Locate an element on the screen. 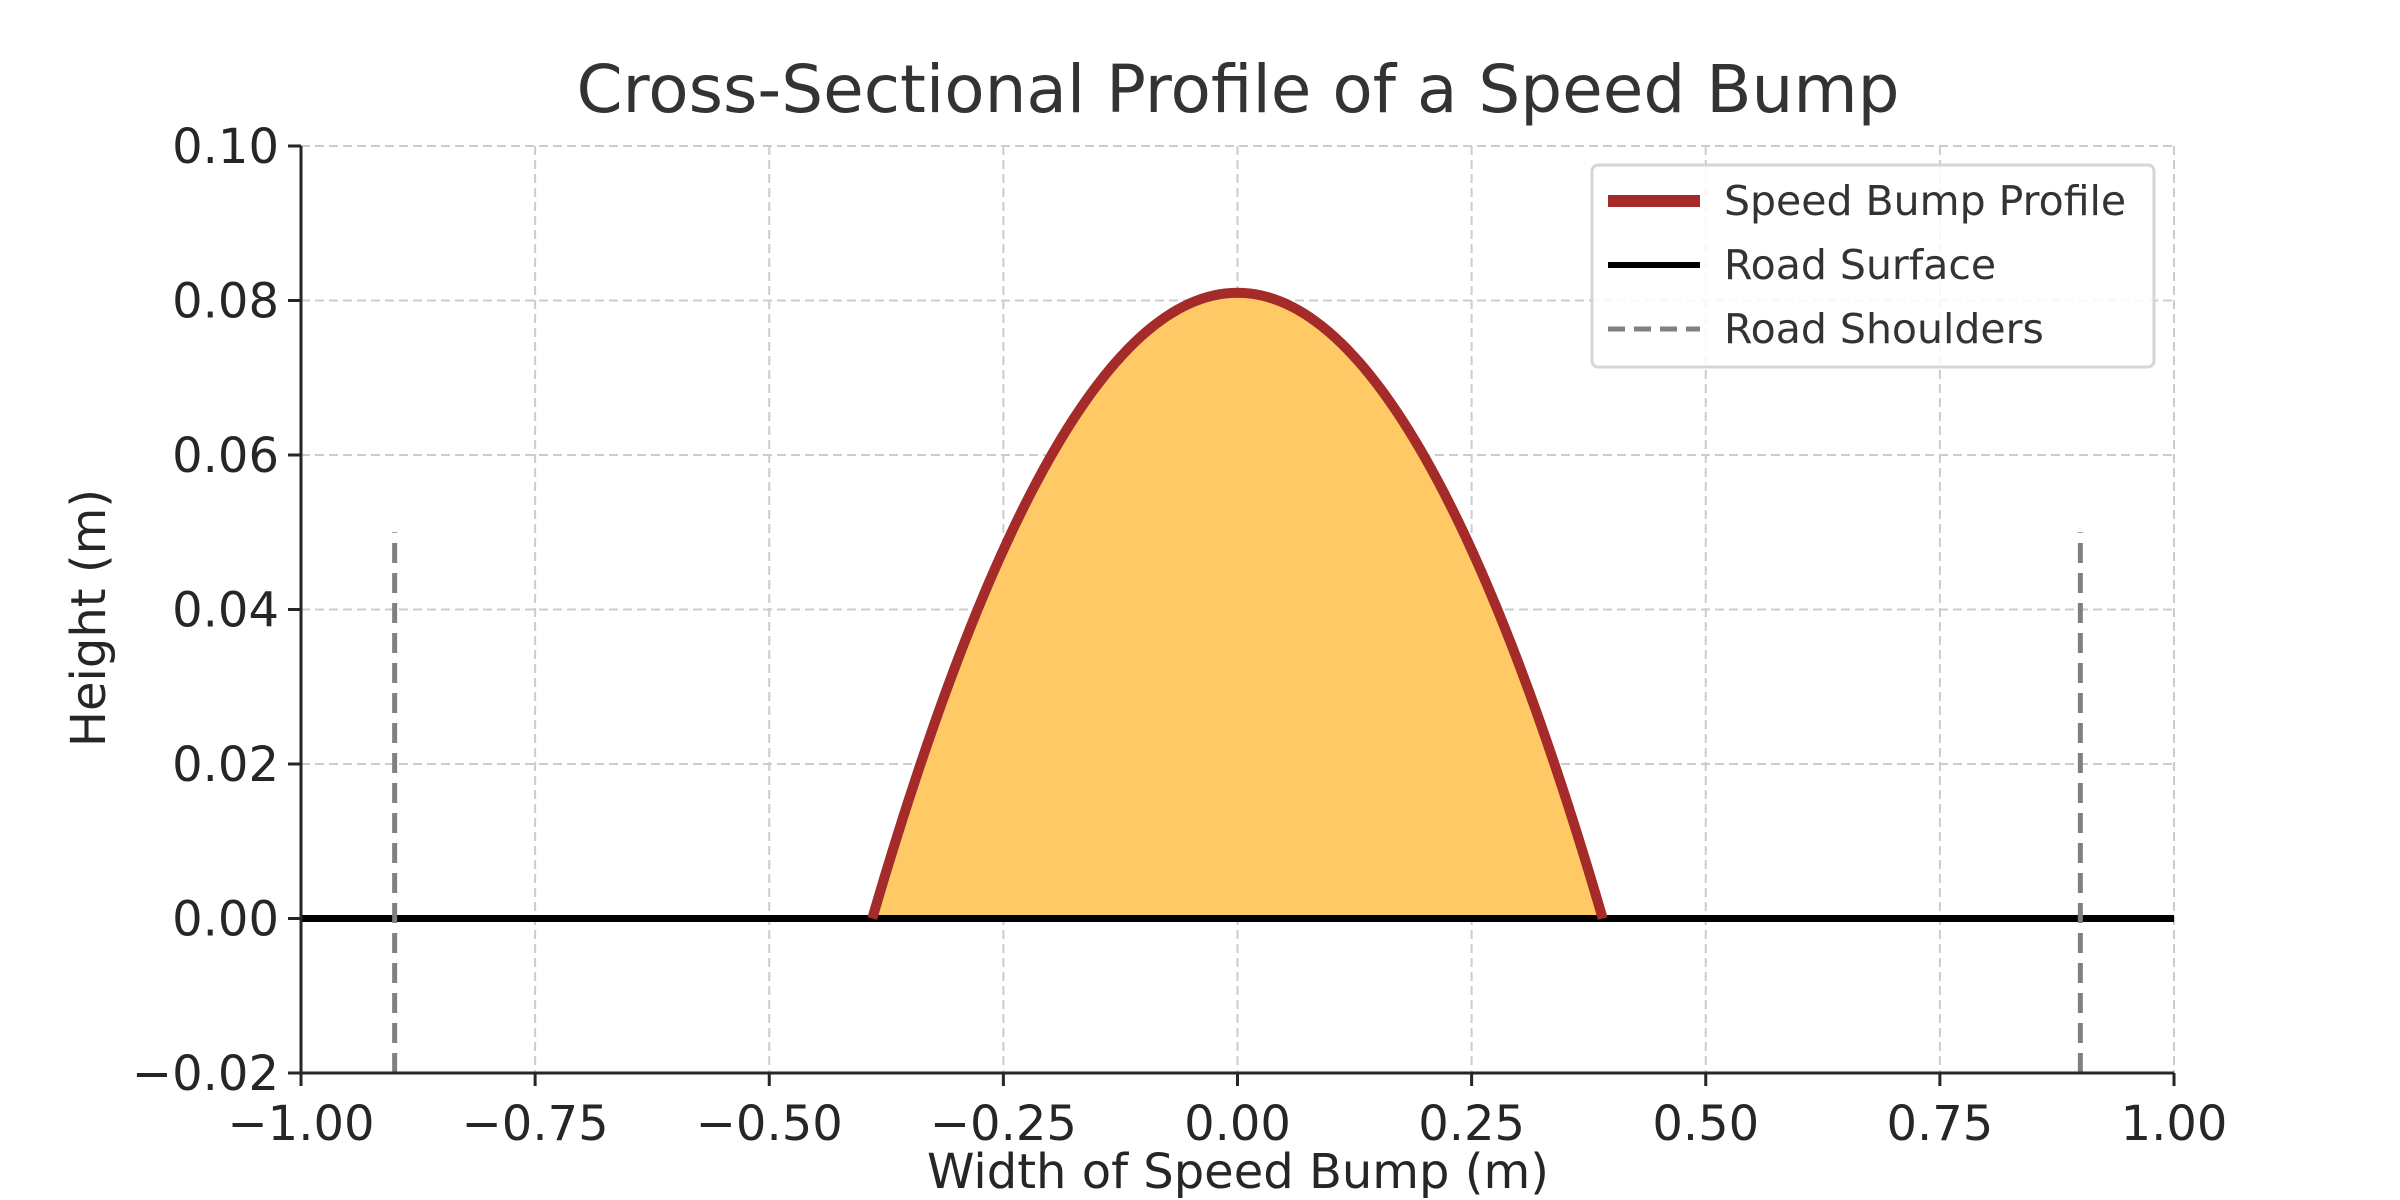  x-tick-label: −0.50 is located at coordinates (769, 1124).